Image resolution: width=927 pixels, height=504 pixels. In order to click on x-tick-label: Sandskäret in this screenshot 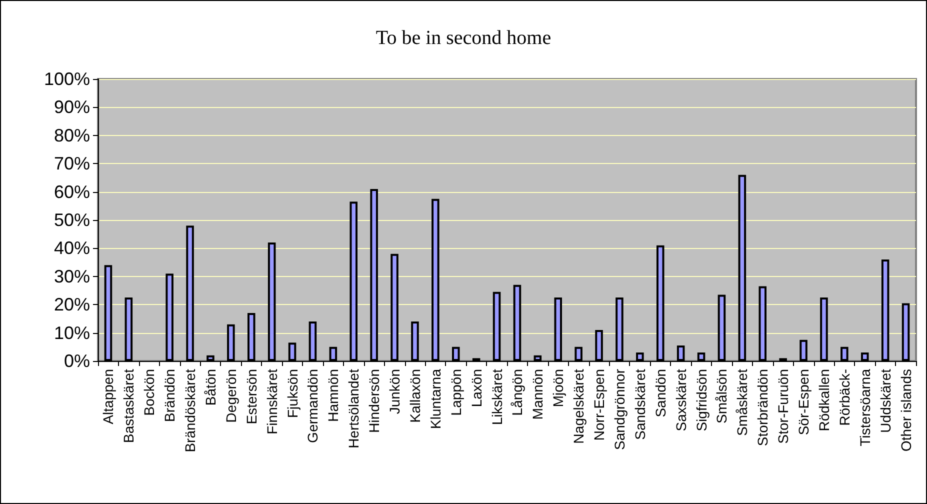, I will do `click(640, 404)`.